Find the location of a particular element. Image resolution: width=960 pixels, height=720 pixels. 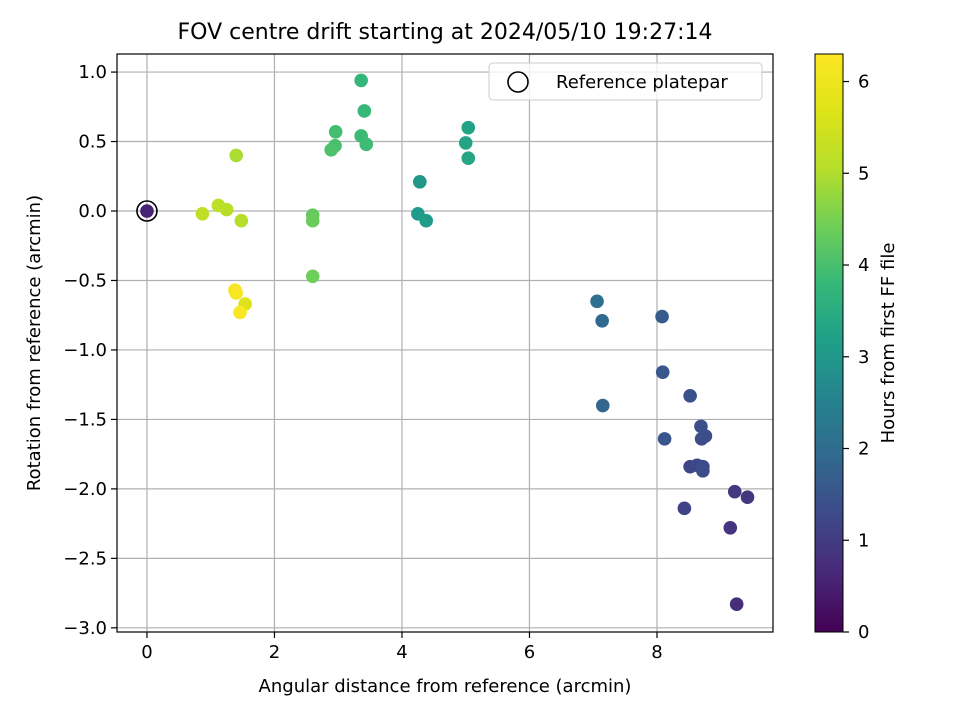

x-tick-label: 2 is located at coordinates (274, 652).